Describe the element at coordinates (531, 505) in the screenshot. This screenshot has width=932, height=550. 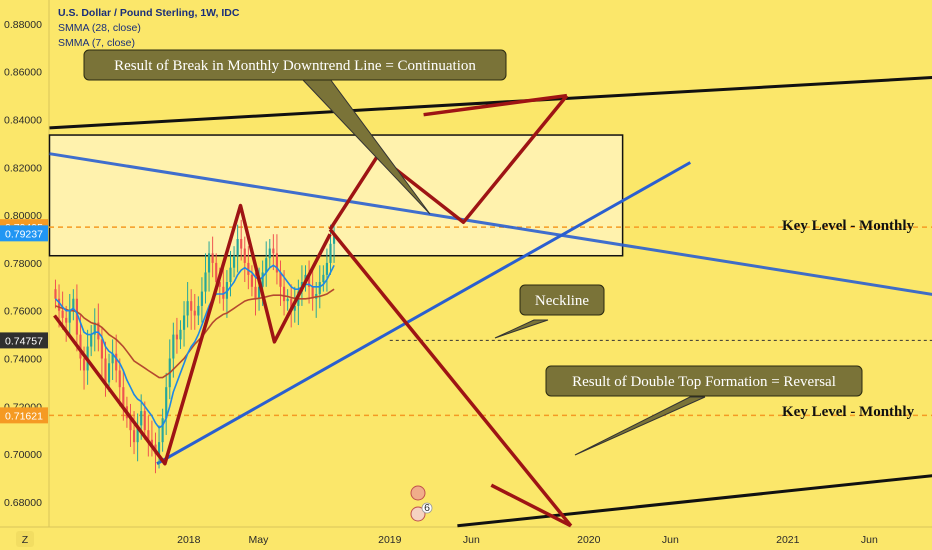
I see `red-arrowhead-reversal` at that location.